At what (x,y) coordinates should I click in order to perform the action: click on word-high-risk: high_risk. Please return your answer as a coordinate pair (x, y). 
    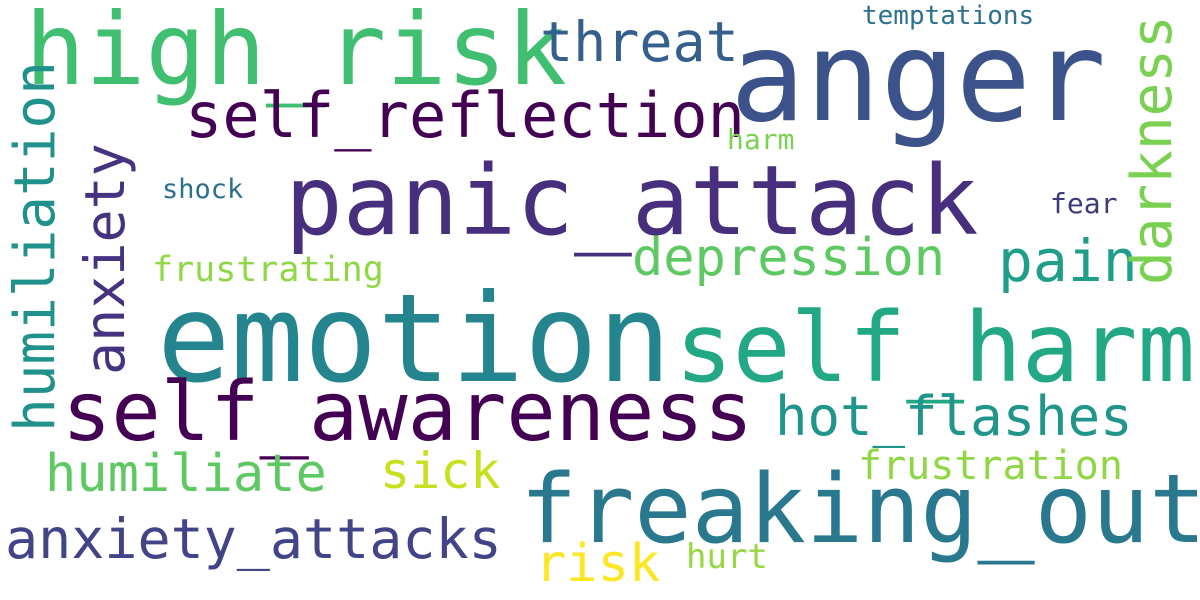
    Looking at the image, I should click on (296, 54).